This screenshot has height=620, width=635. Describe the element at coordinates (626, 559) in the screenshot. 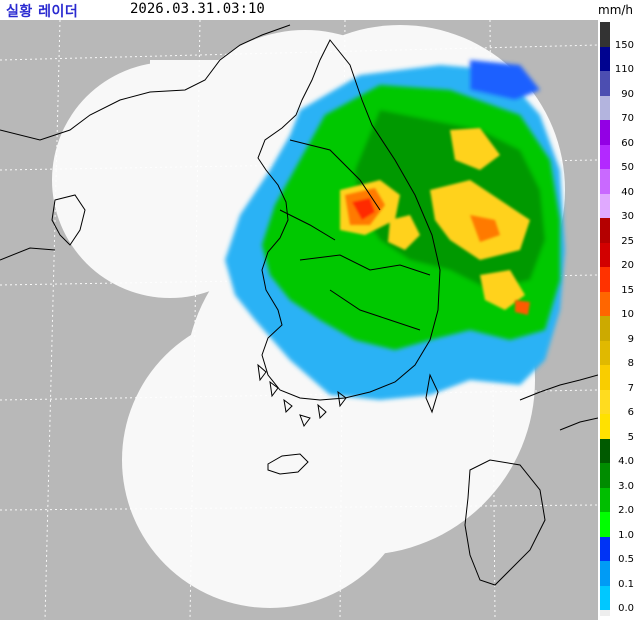

I see `legend-label: 0.5` at that location.